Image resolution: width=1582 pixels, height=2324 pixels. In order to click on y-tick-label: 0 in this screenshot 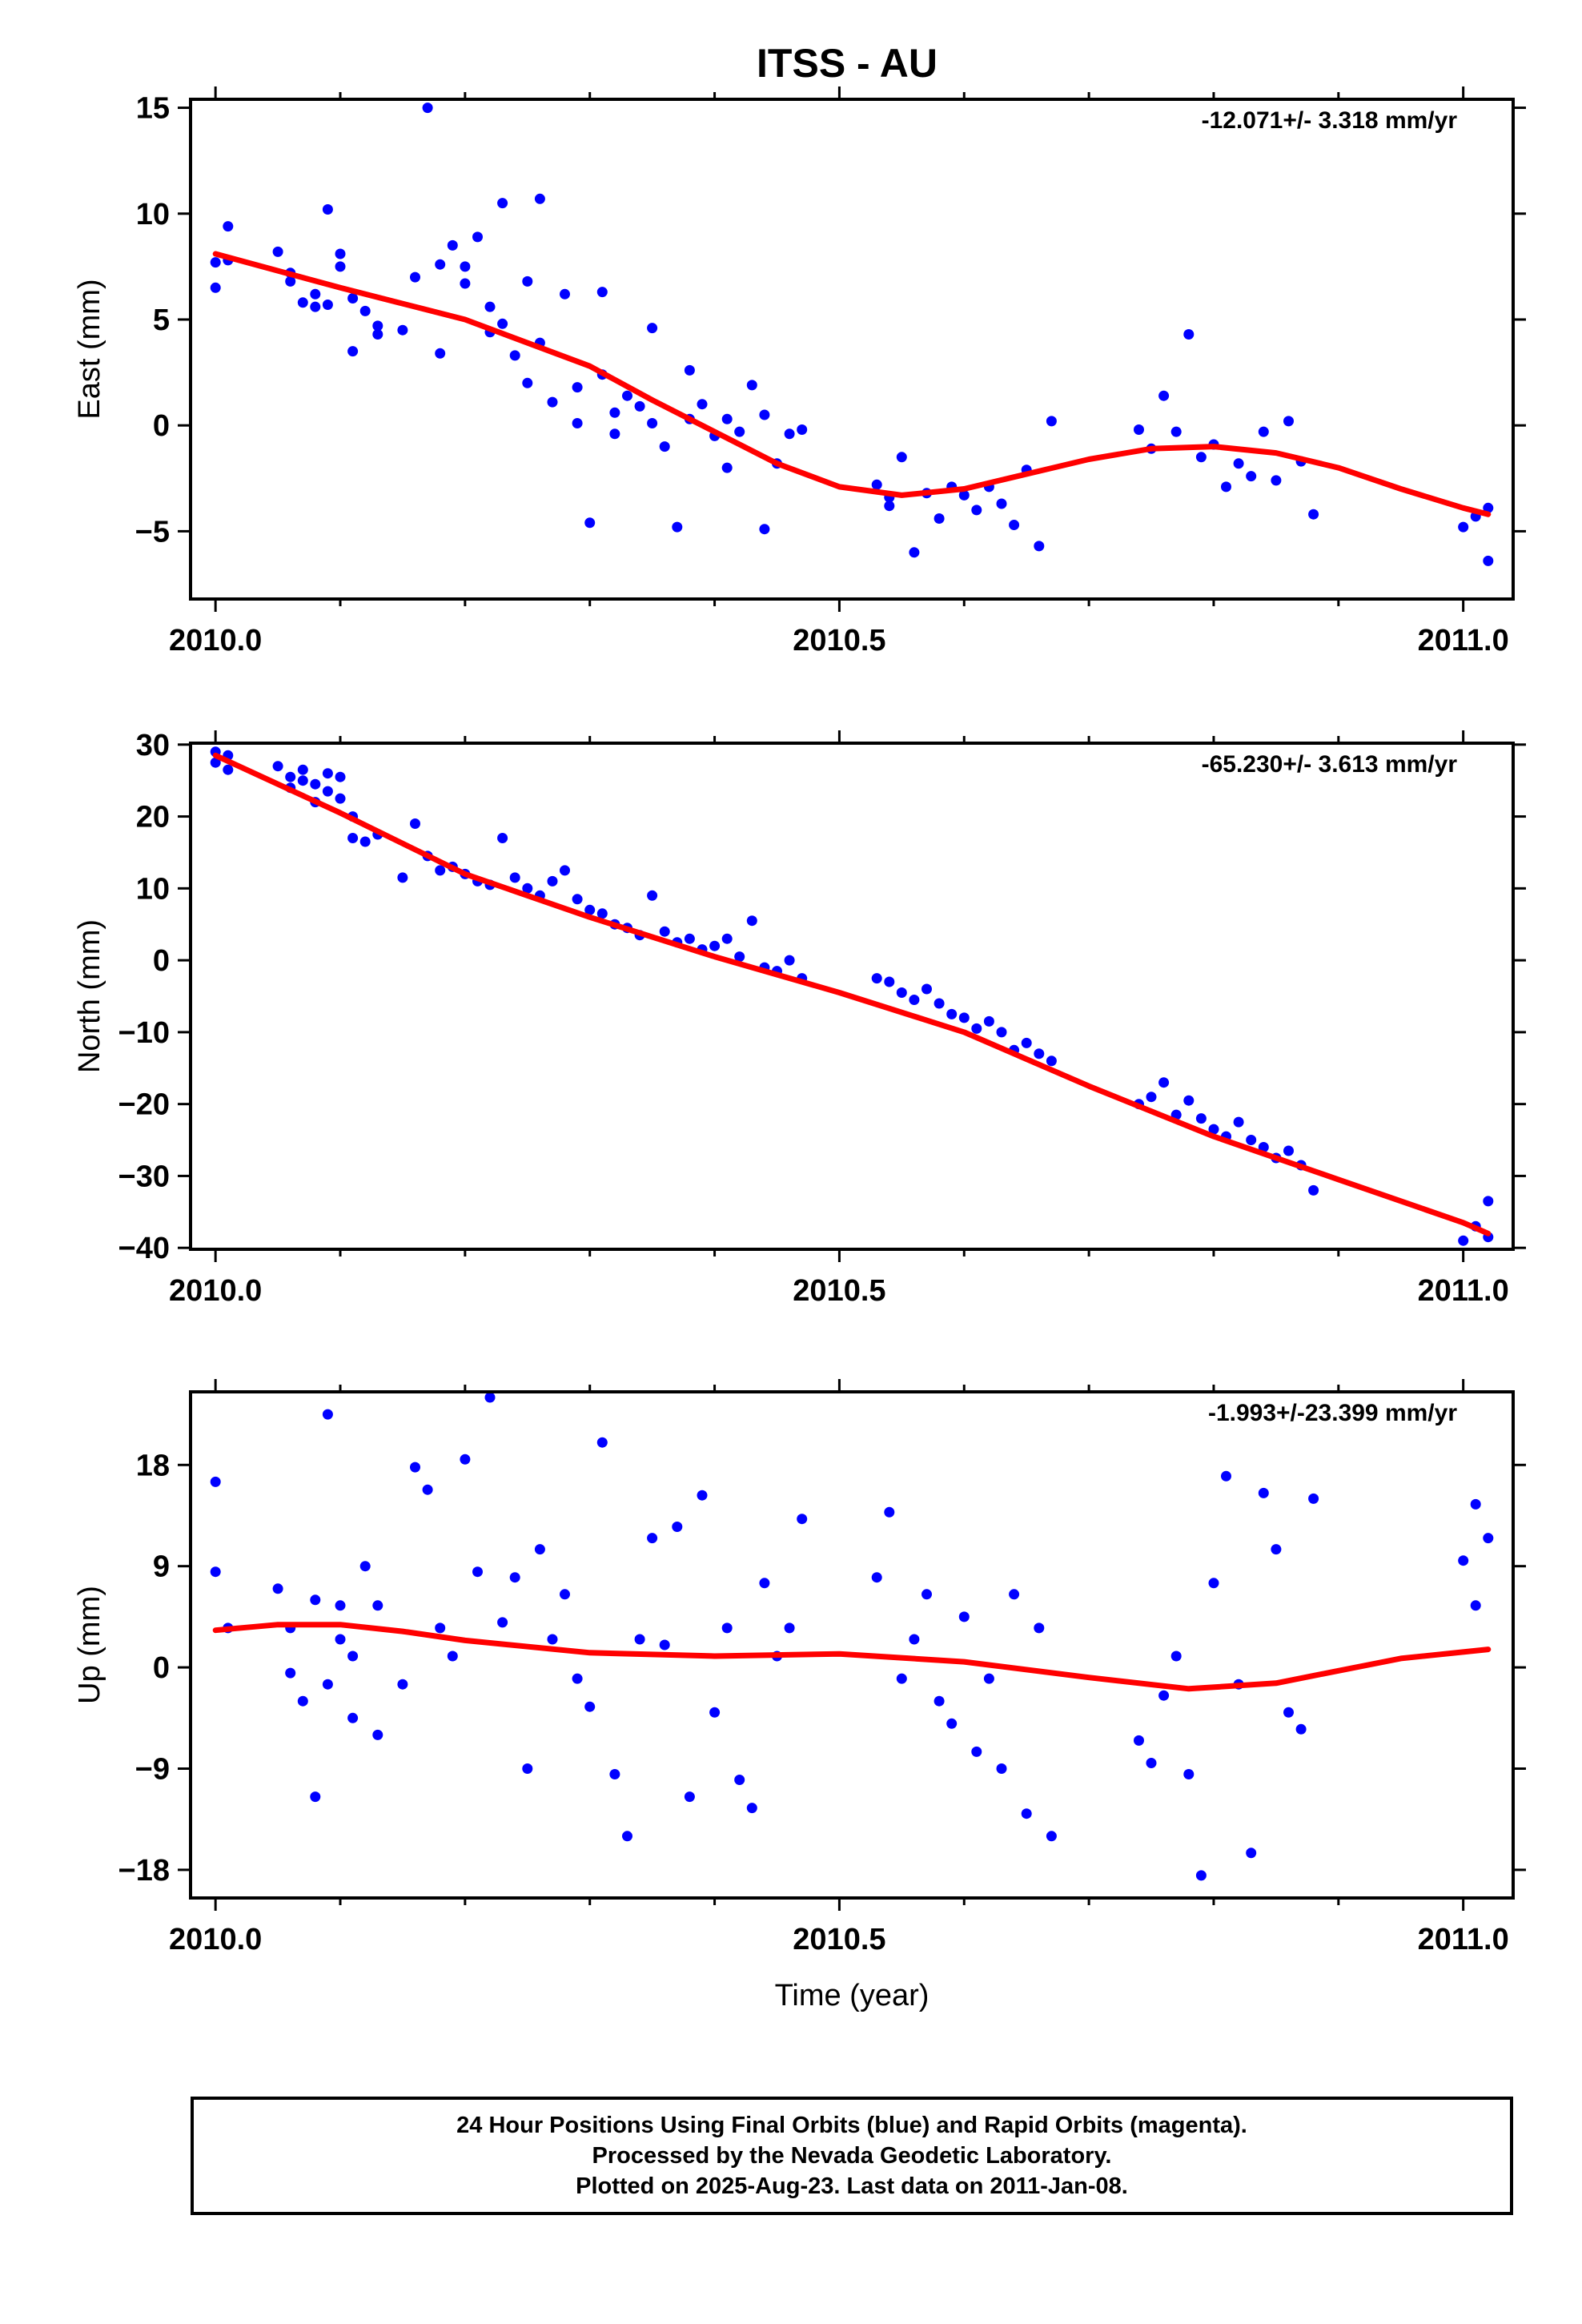, I will do `click(161, 961)`.